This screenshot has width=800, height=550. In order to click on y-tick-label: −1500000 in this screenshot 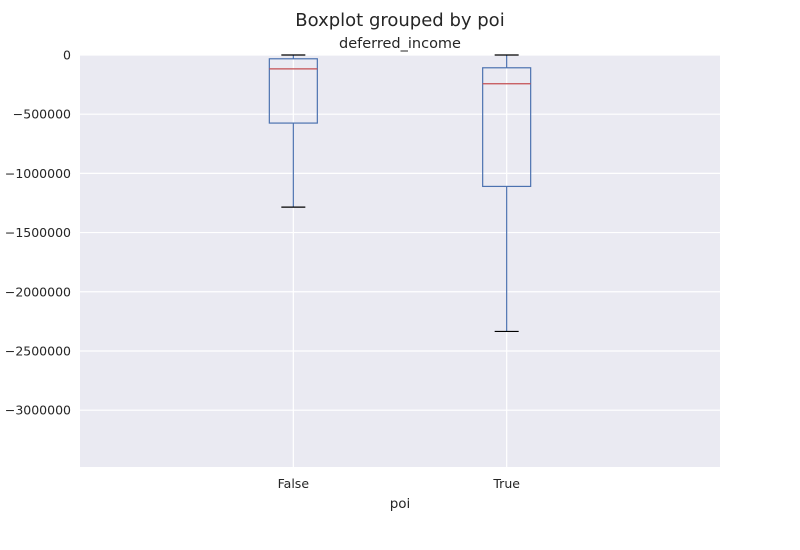, I will do `click(38, 232)`.